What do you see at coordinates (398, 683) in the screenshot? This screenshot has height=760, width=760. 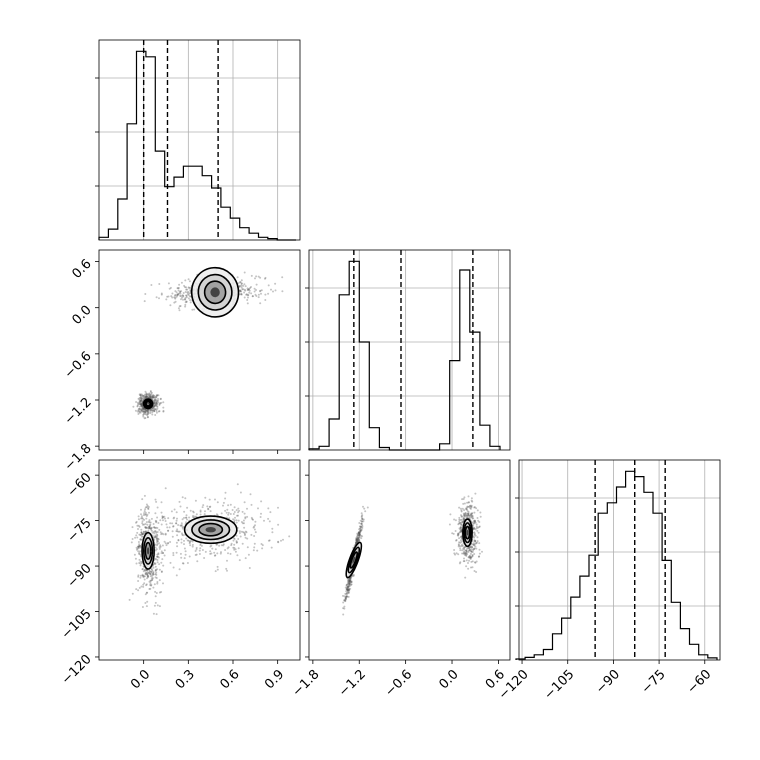 I see `x-ticklabel: −0.6` at bounding box center [398, 683].